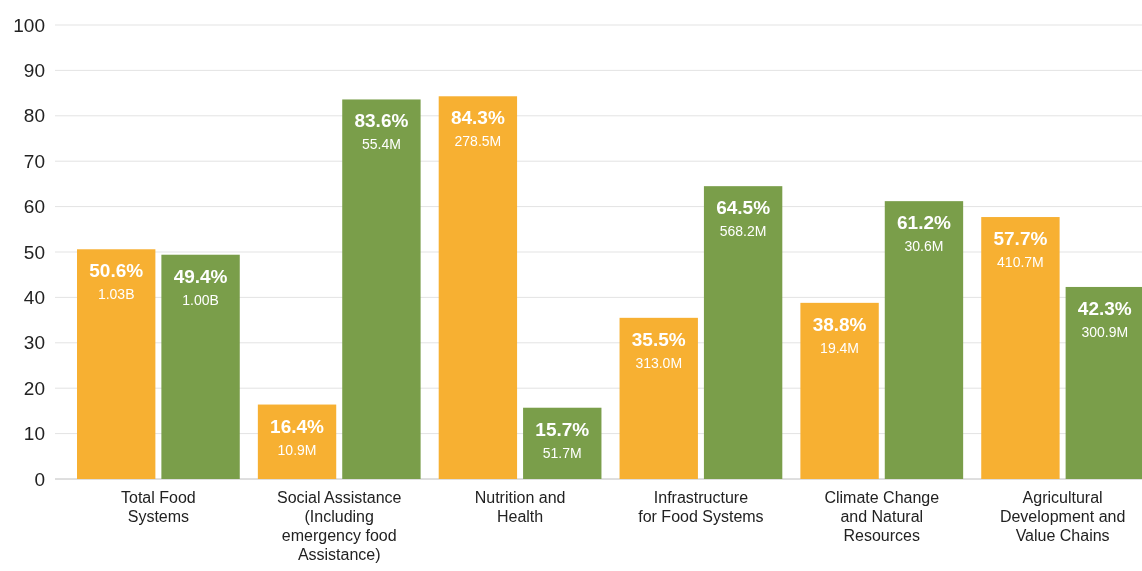 The width and height of the screenshot is (1142, 571). What do you see at coordinates (658, 349) in the screenshot?
I see `data-label: 35.5% 313.0M` at bounding box center [658, 349].